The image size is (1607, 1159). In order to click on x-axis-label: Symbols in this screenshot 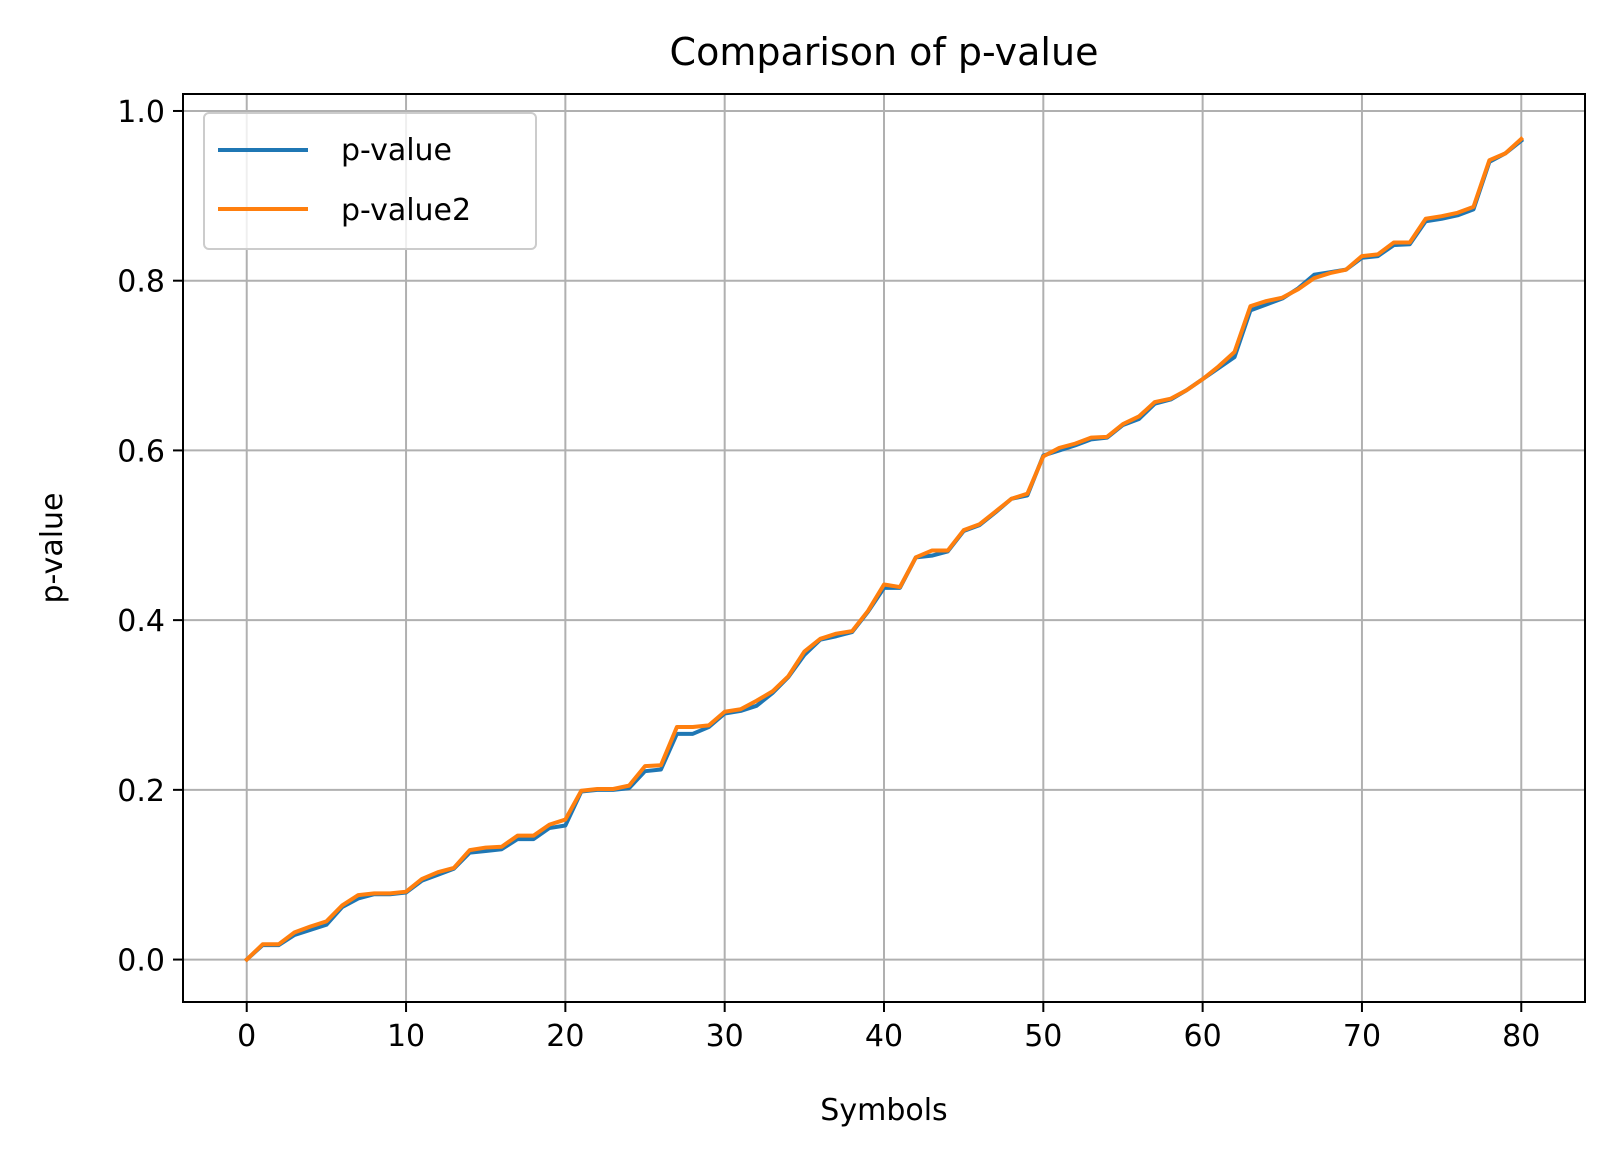, I will do `click(883, 1110)`.